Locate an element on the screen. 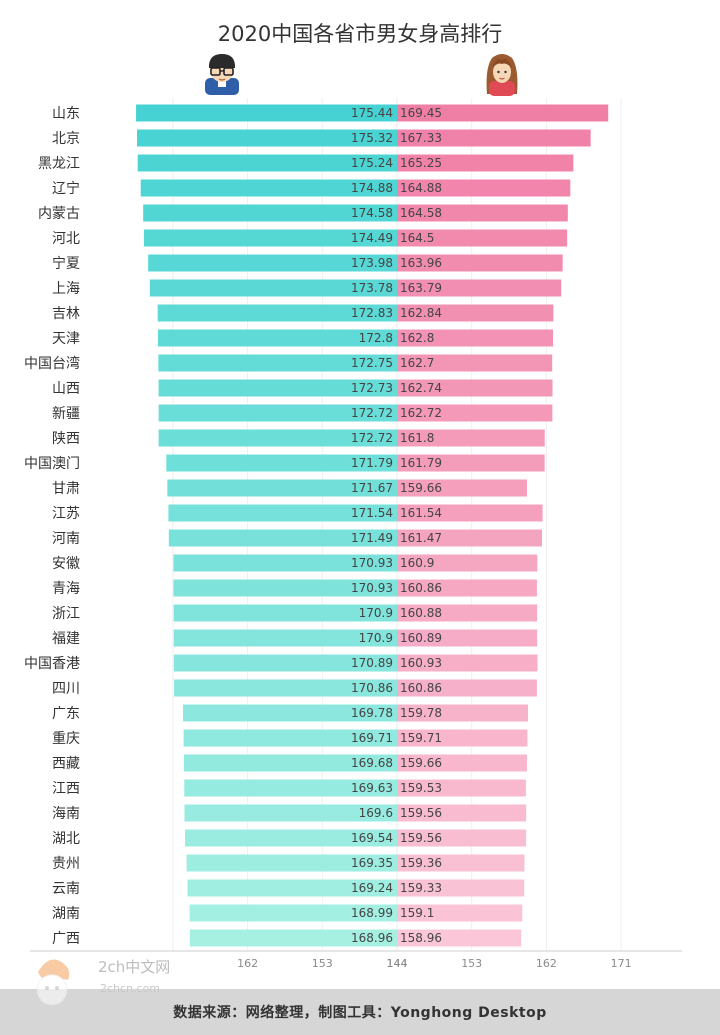 The image size is (720, 1035). male-value-label: 171.49 is located at coordinates (372, 538).